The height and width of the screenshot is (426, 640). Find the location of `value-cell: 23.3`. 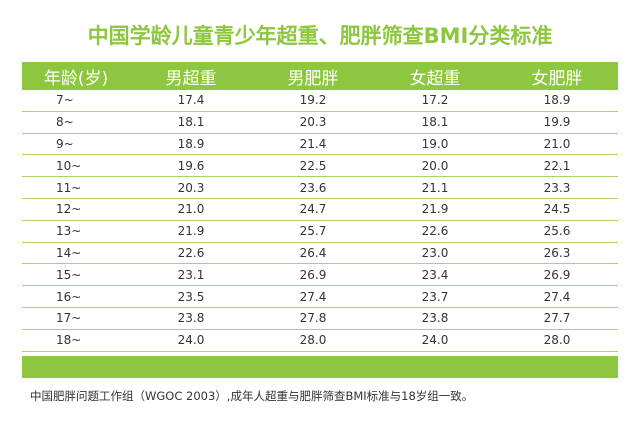

value-cell: 23.3 is located at coordinates (557, 187).